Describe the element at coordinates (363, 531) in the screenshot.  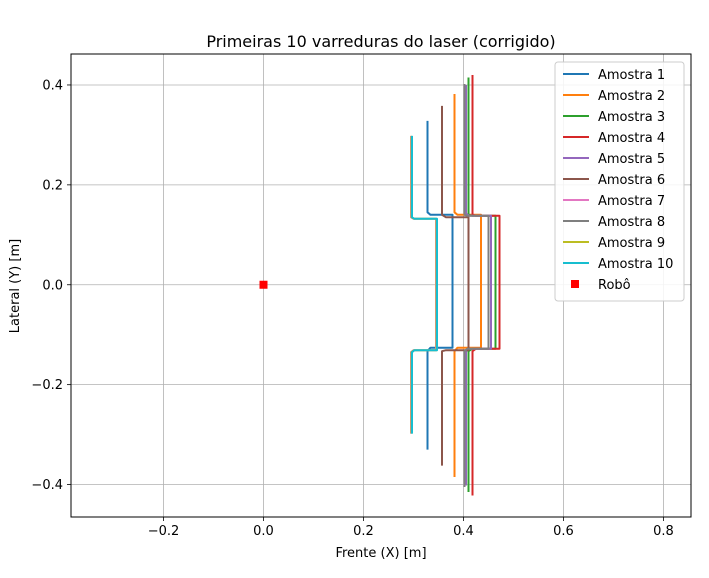
I see `x-tick-label: 0.2` at that location.